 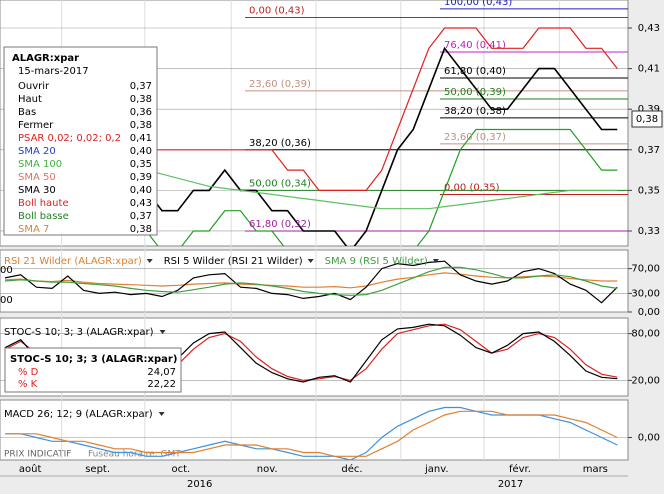 I want to click on y-tick-label: 30,00, so click(x=645, y=293).